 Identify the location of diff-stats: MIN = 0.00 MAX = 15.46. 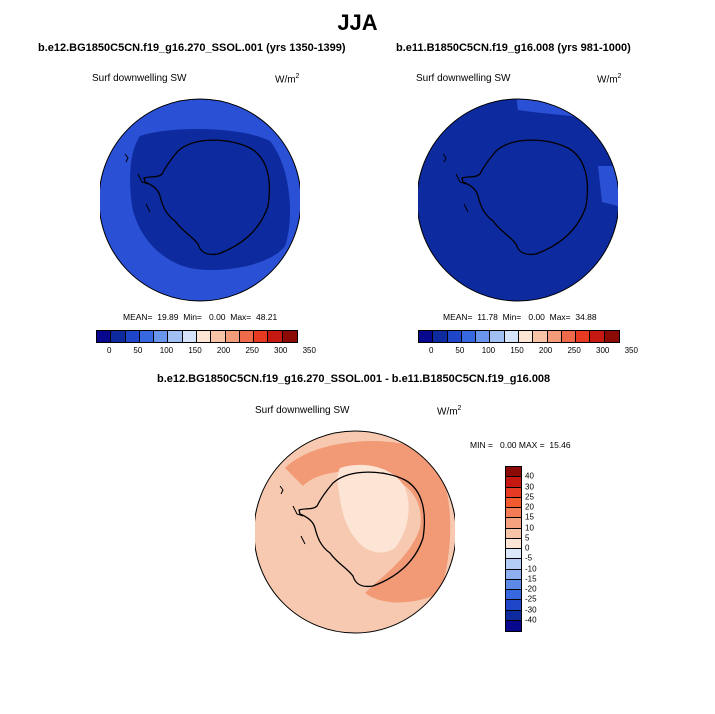
(520, 445).